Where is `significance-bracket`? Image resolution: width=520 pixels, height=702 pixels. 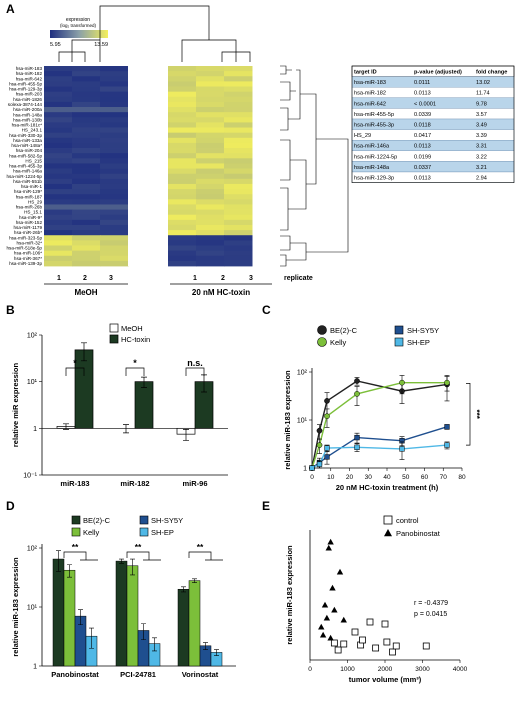 significance-bracket is located at coordinates (75, 371).